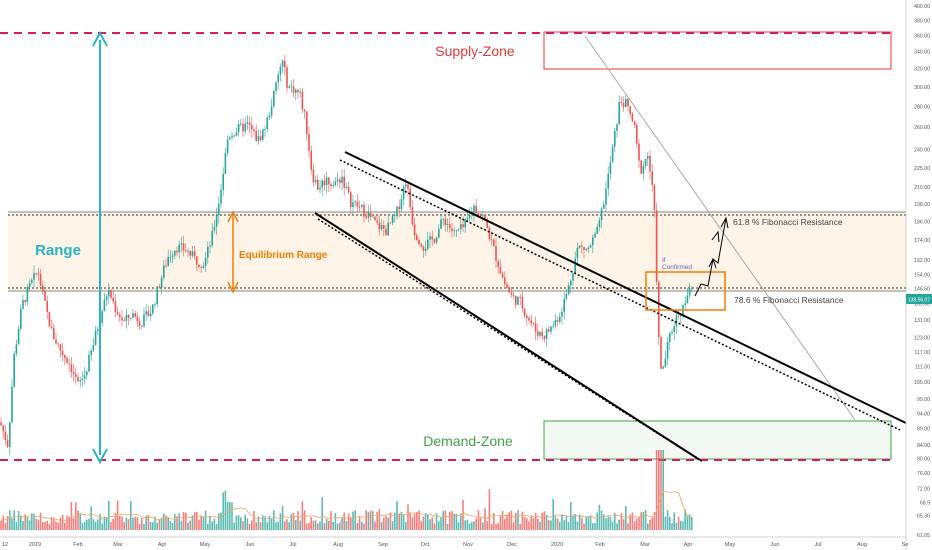 The height and width of the screenshot is (550, 932). What do you see at coordinates (688, 545) in the screenshot?
I see `time-tick-label: Apr` at bounding box center [688, 545].